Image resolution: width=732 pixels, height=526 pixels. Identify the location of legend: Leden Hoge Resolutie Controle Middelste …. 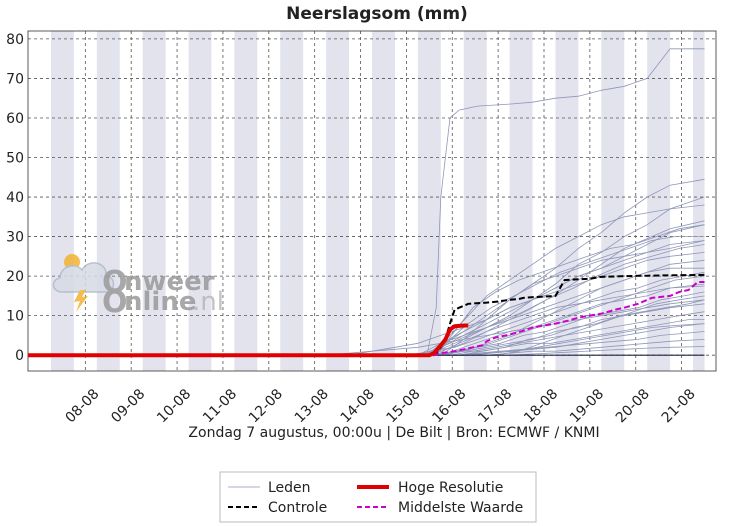
(378, 497).